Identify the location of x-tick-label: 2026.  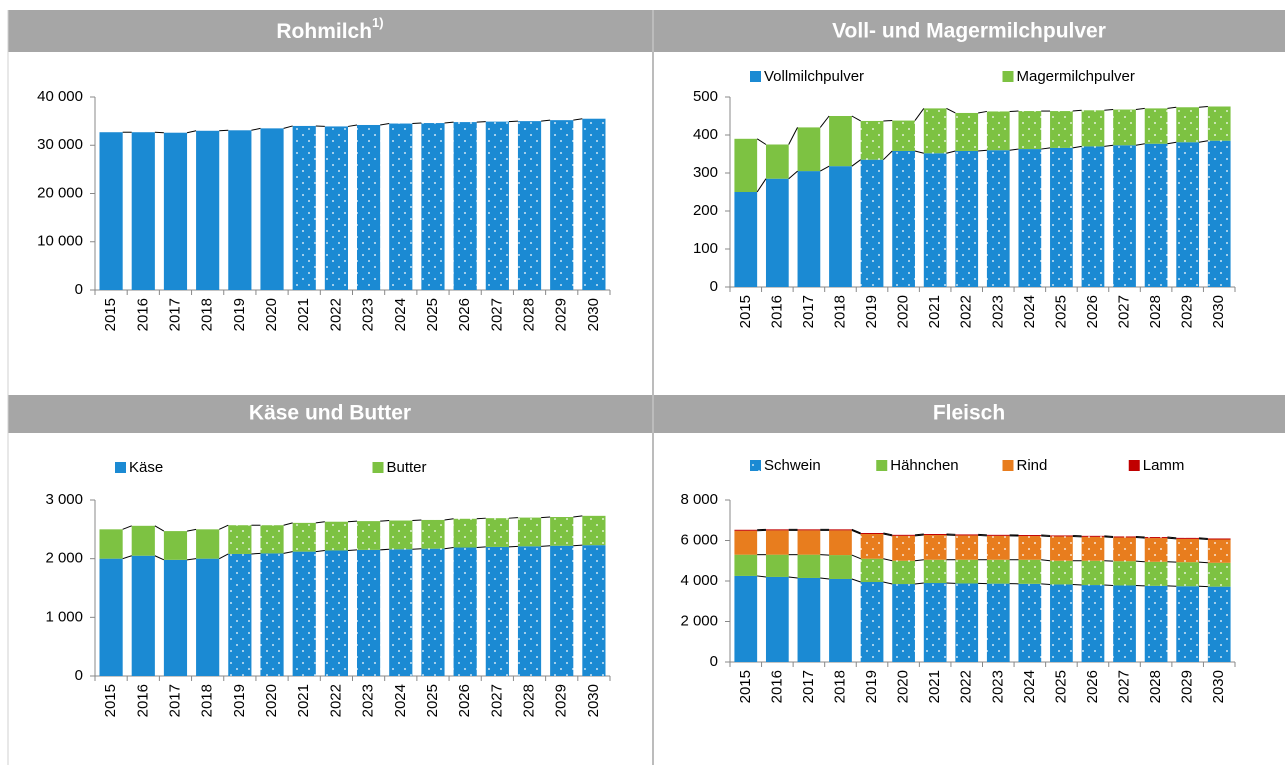
(1092, 311).